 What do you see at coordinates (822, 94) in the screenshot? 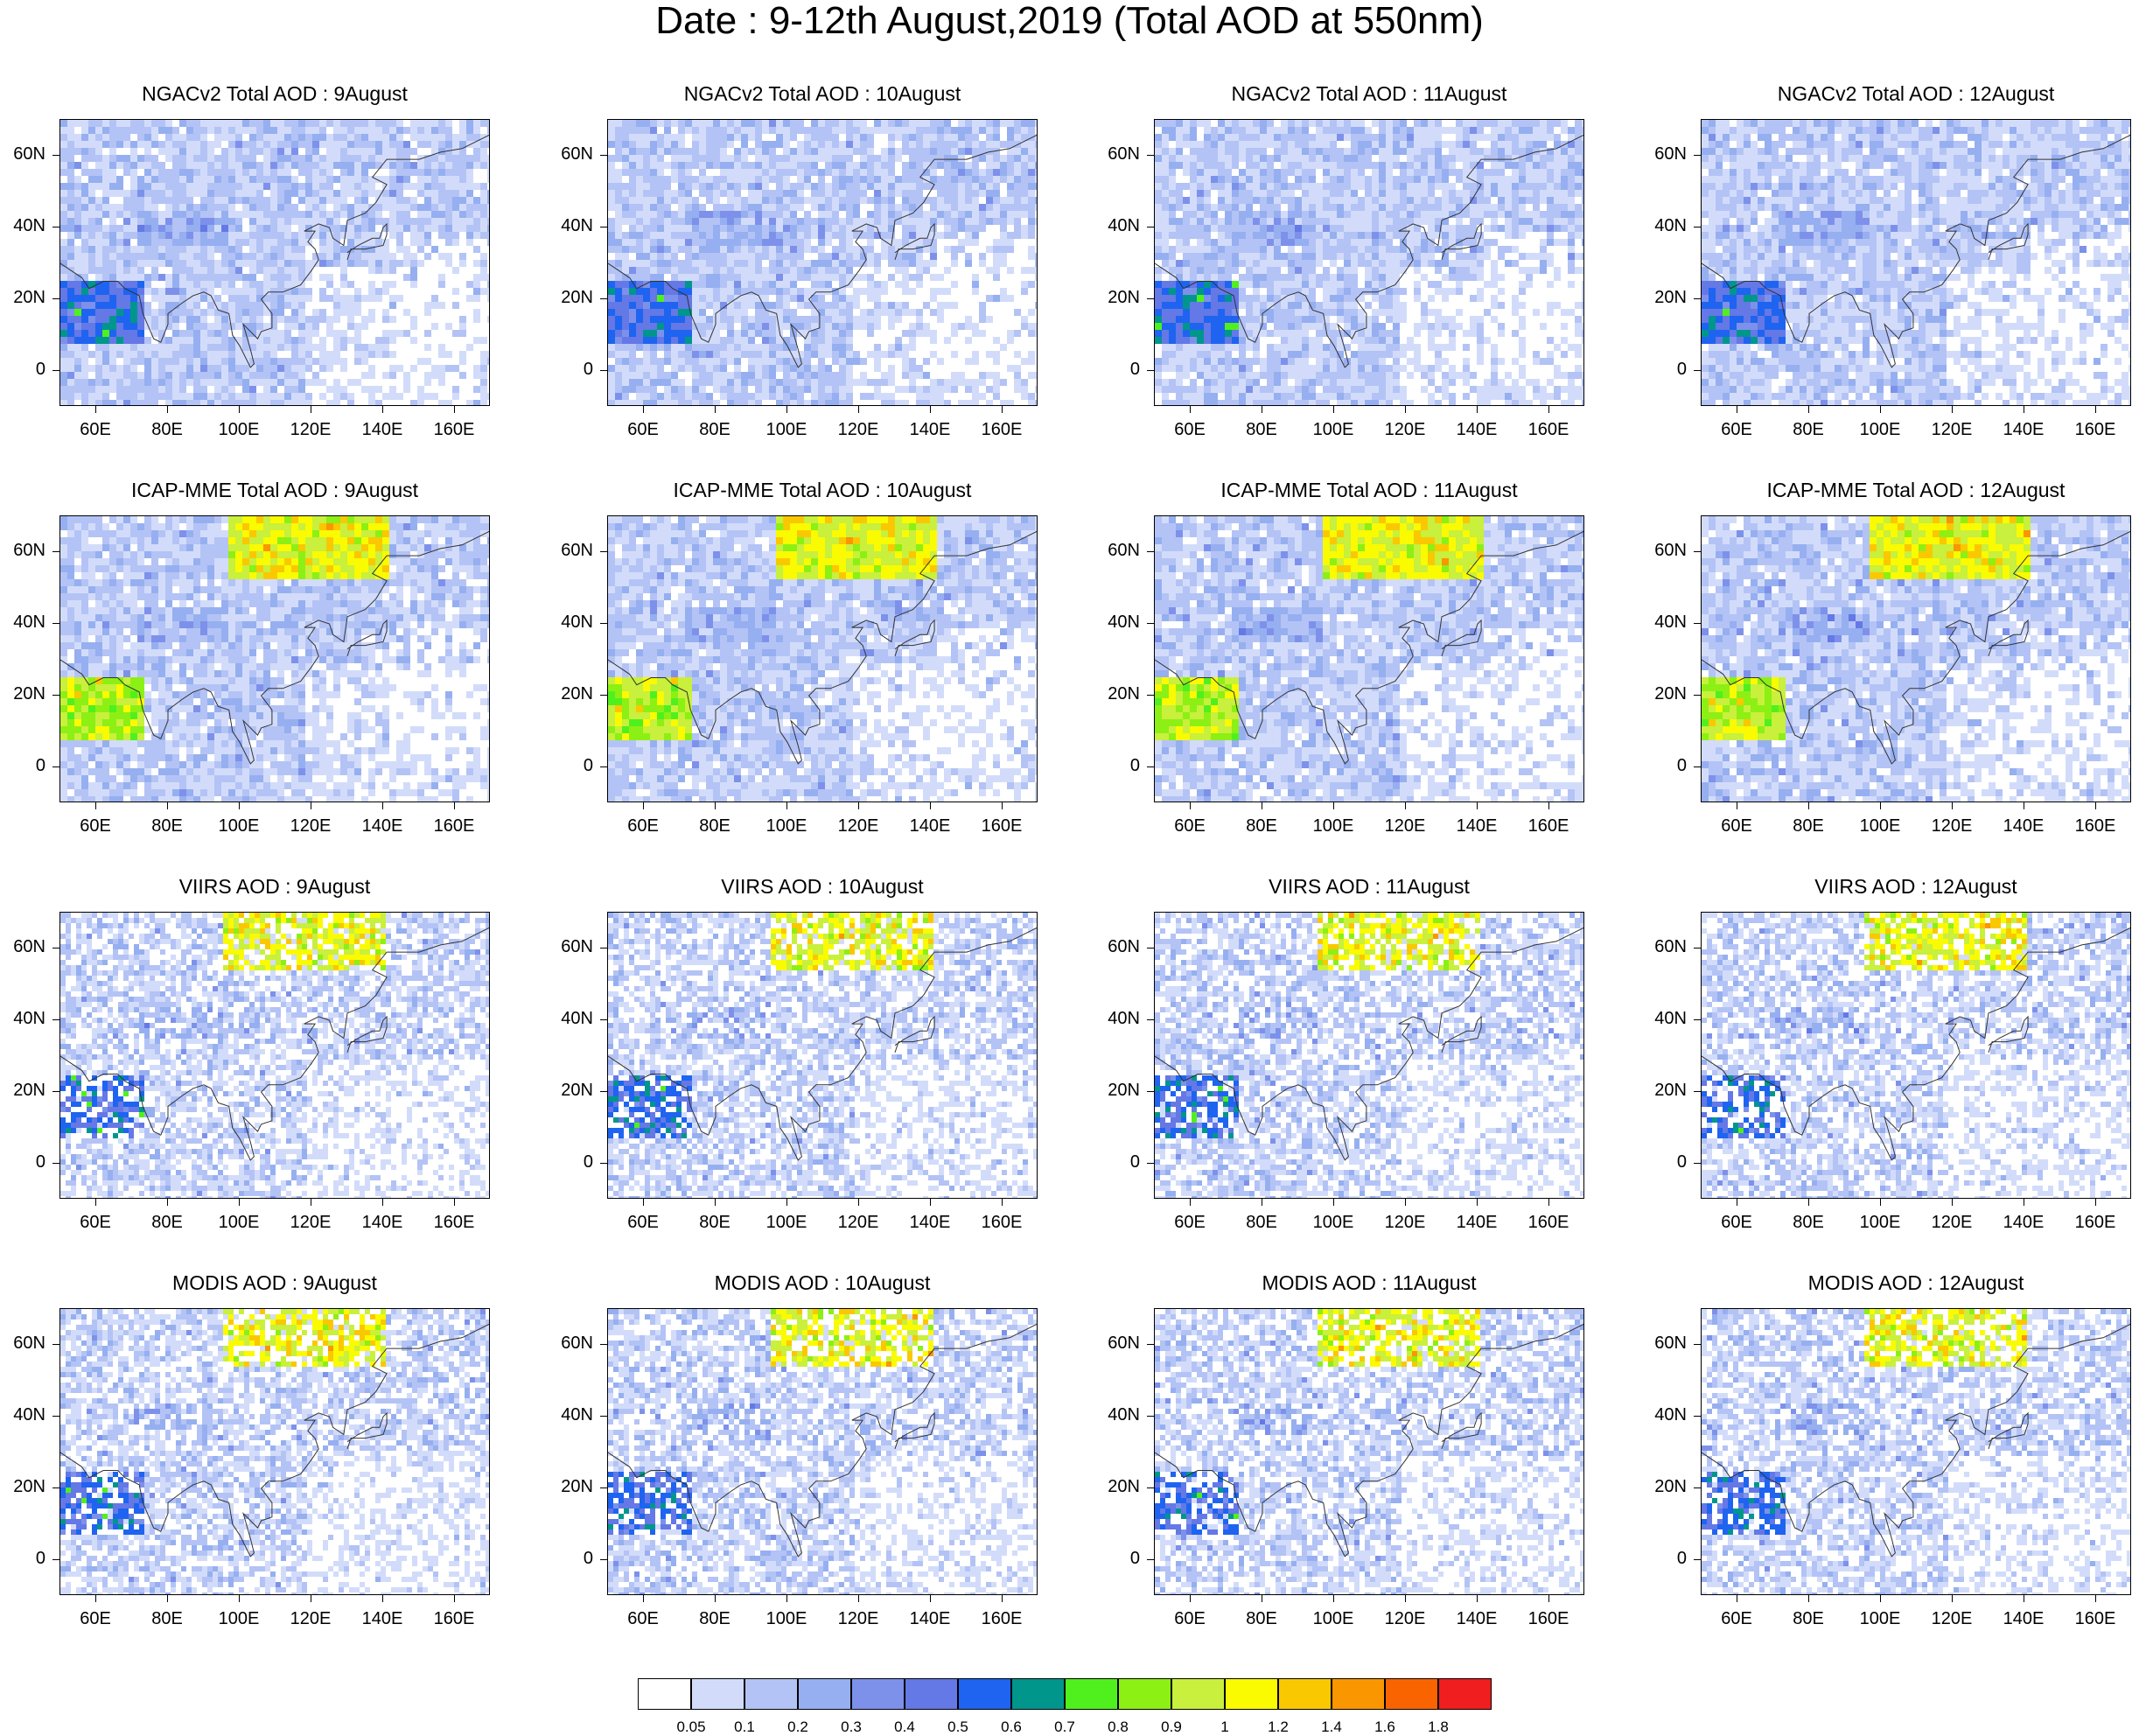
I see `panel-title: NGACv2 Total AOD : 10August` at bounding box center [822, 94].